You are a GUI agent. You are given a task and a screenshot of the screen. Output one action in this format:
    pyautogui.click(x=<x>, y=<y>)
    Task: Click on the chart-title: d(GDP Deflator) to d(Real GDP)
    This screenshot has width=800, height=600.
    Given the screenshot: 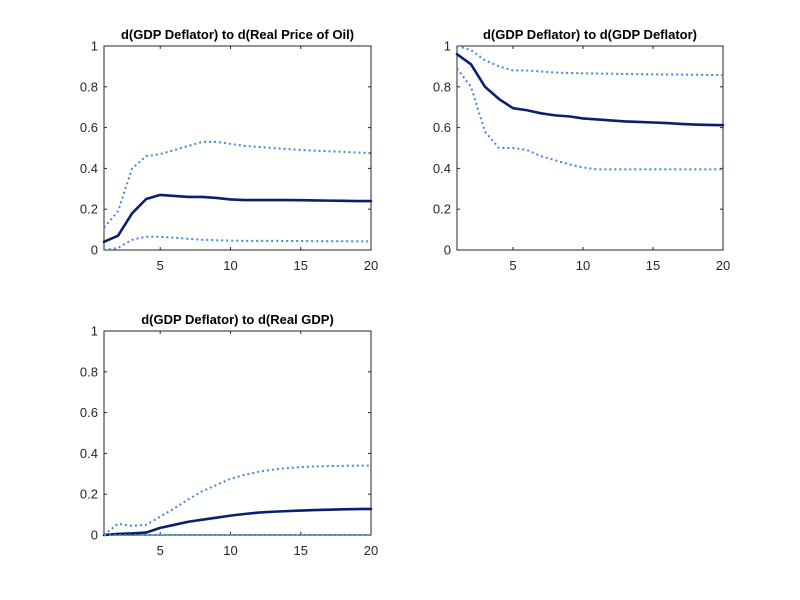 What is the action you would take?
    pyautogui.click(x=237, y=319)
    